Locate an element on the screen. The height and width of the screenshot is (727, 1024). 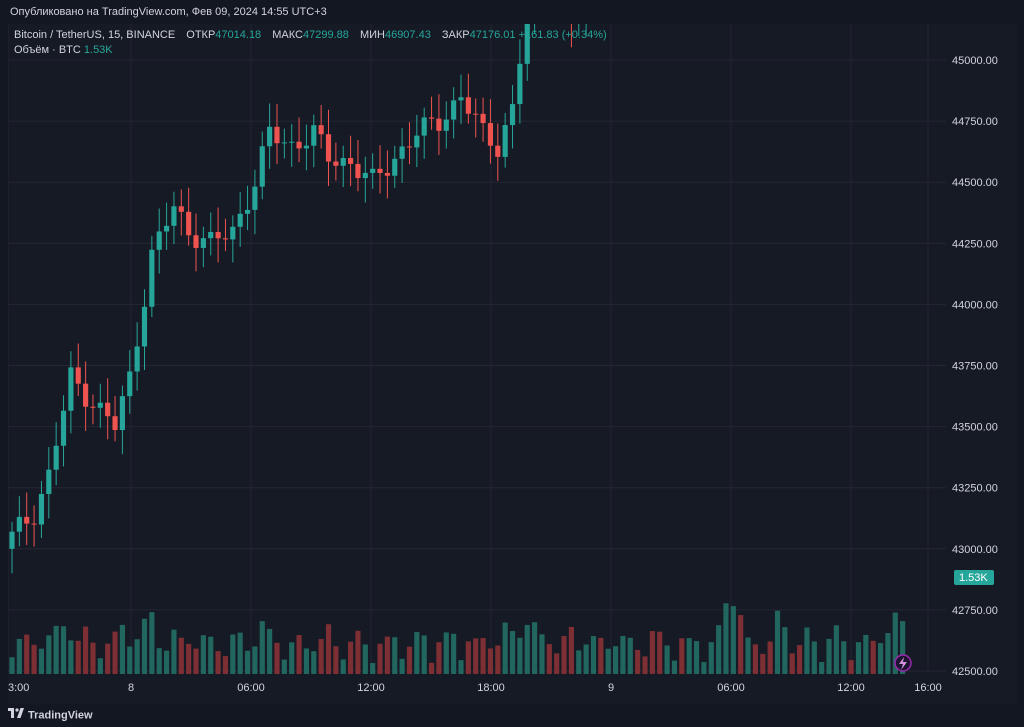
y-tick-label: 44500.00 is located at coordinates (975, 183).